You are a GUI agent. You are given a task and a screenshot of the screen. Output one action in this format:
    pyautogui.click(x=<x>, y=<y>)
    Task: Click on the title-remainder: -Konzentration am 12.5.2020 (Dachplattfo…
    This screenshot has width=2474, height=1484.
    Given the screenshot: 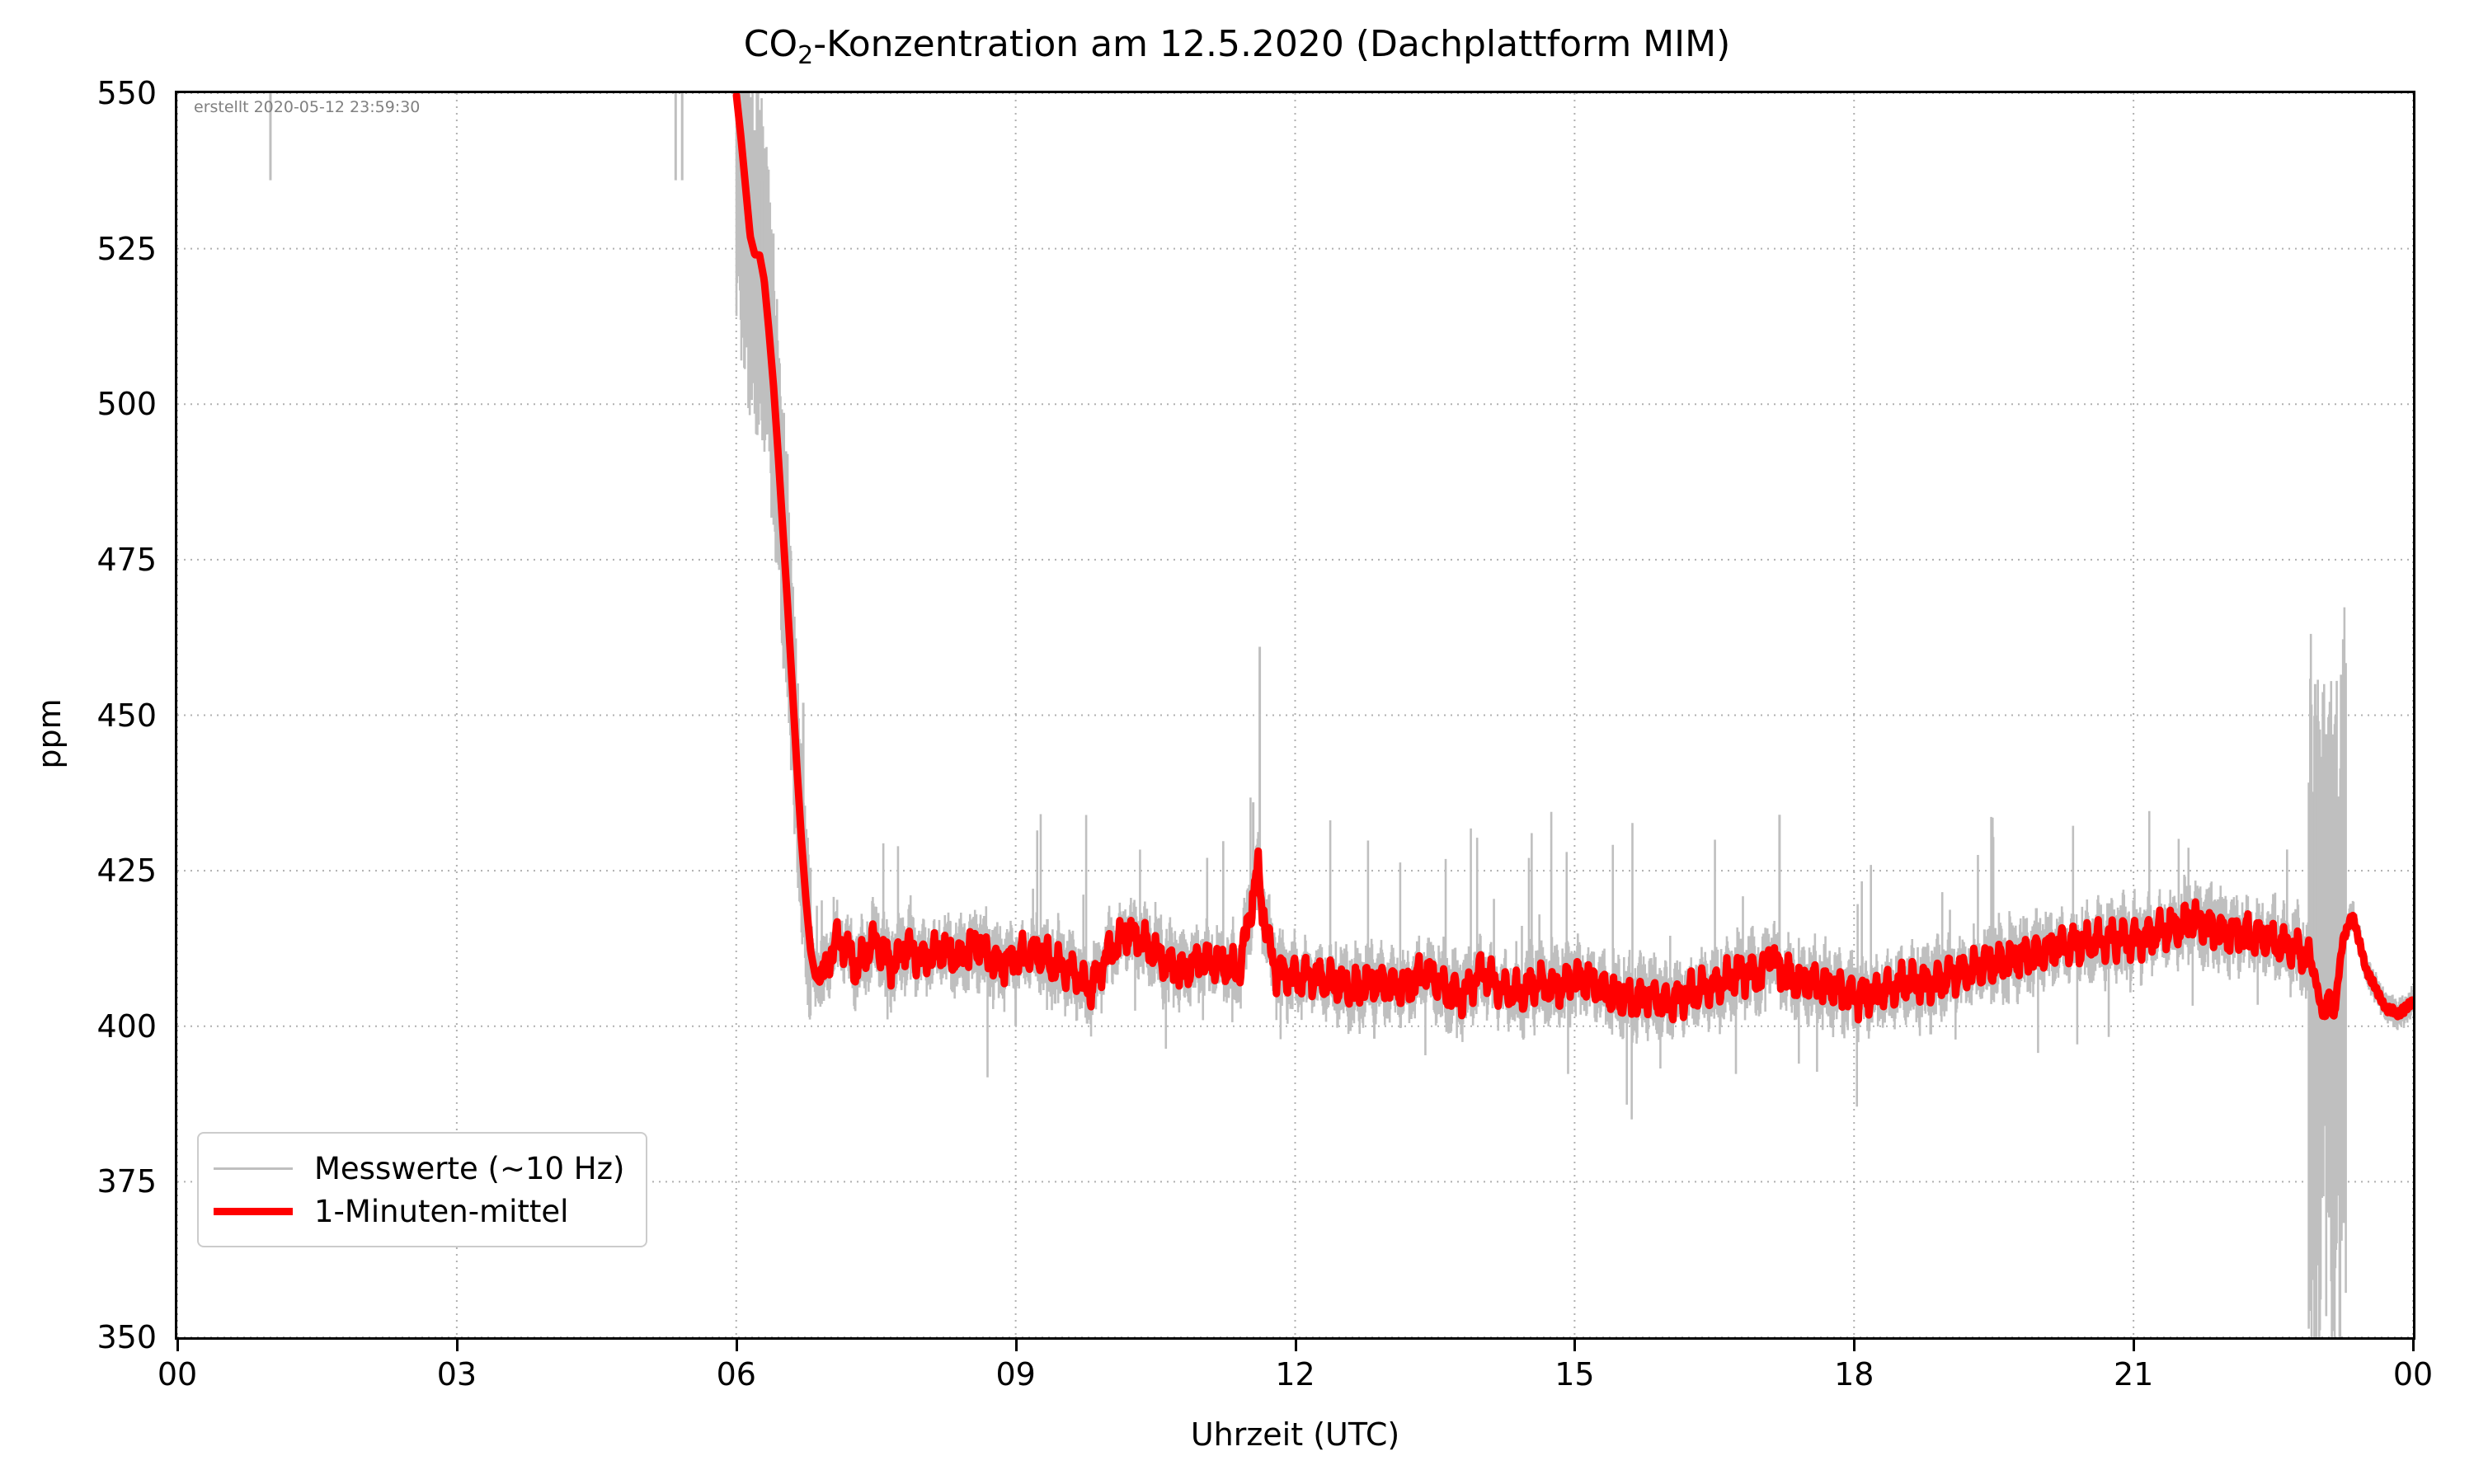 What is the action you would take?
    pyautogui.click(x=1272, y=44)
    